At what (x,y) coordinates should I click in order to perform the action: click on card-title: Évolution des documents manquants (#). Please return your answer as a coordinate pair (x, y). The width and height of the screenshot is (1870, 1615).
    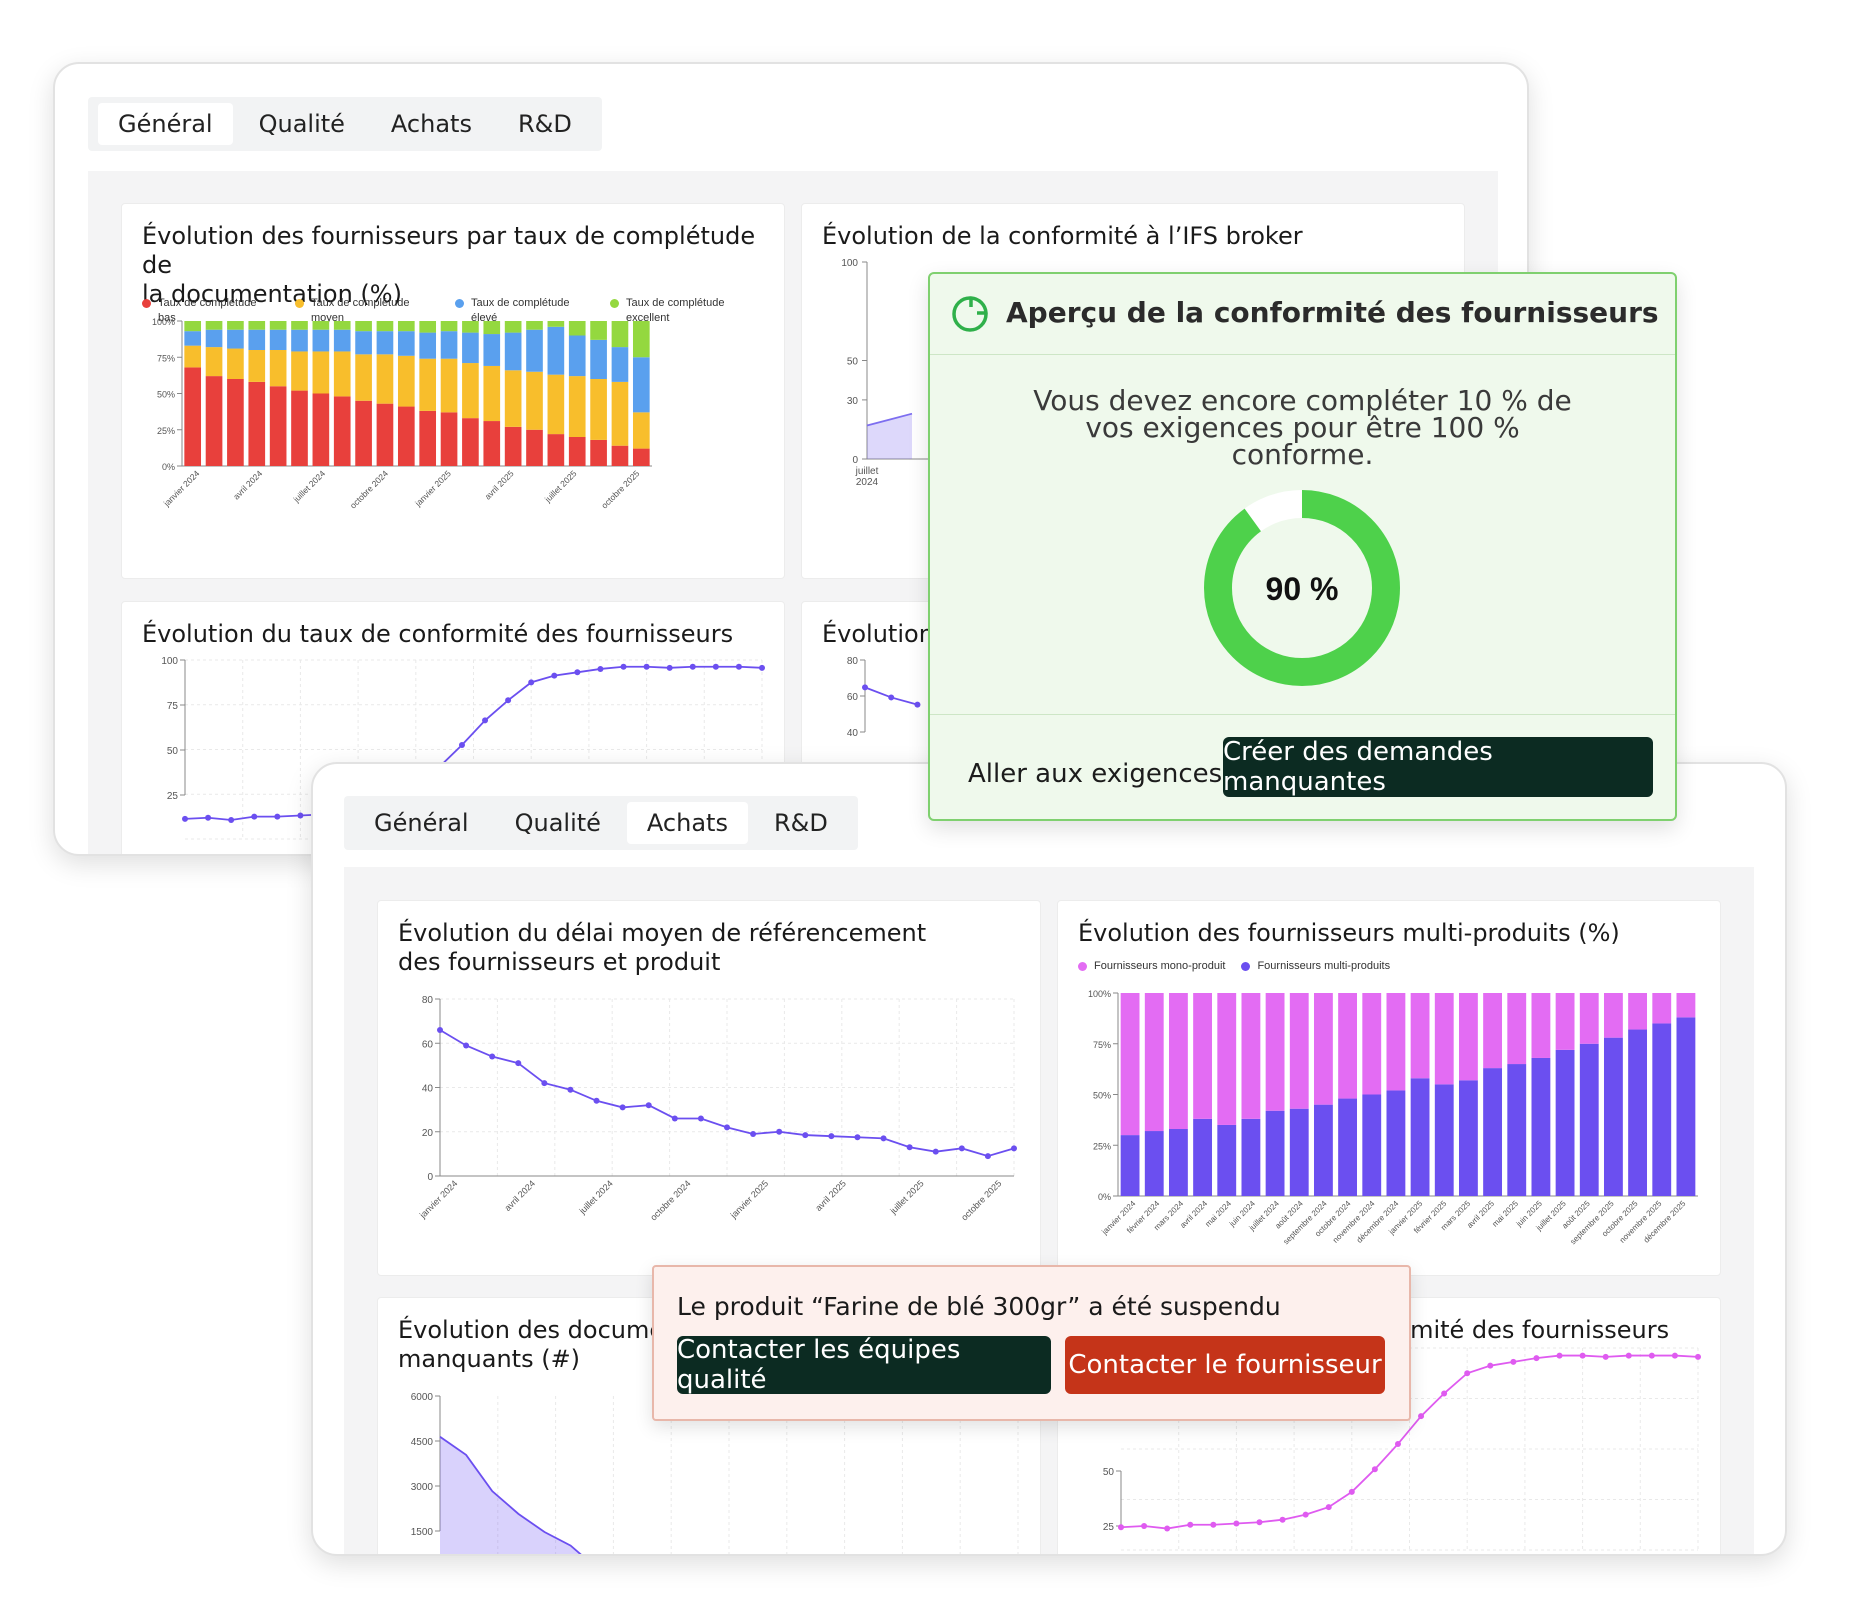
    Looking at the image, I should click on (550, 1344).